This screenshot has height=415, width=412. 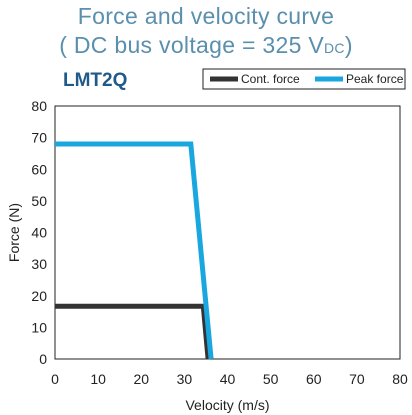 I want to click on x-tick-label-40: 40, so click(x=228, y=379).